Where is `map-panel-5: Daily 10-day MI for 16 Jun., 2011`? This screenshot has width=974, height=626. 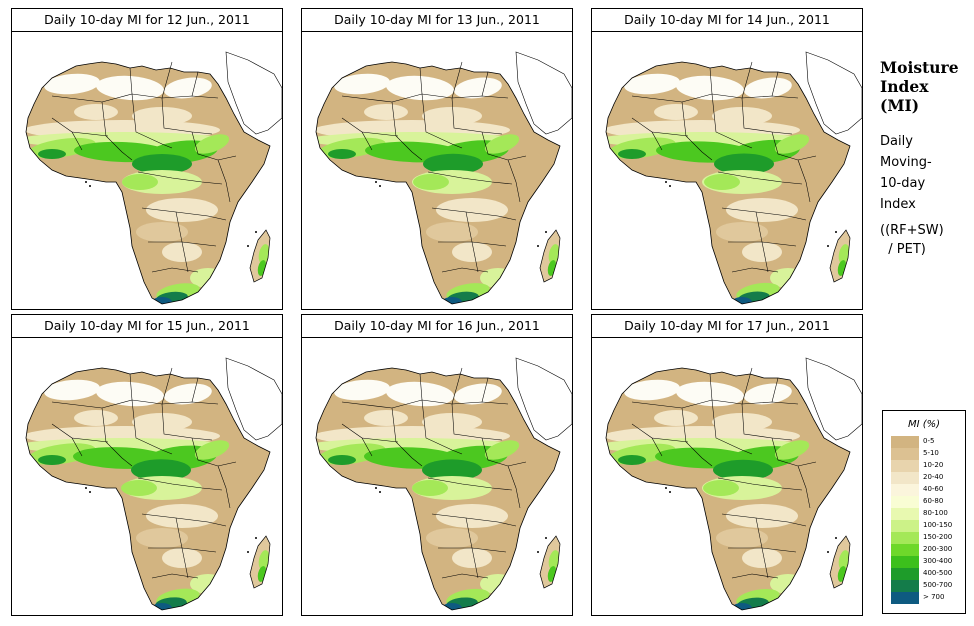 map-panel-5: Daily 10-day MI for 16 Jun., 2011 is located at coordinates (437, 465).